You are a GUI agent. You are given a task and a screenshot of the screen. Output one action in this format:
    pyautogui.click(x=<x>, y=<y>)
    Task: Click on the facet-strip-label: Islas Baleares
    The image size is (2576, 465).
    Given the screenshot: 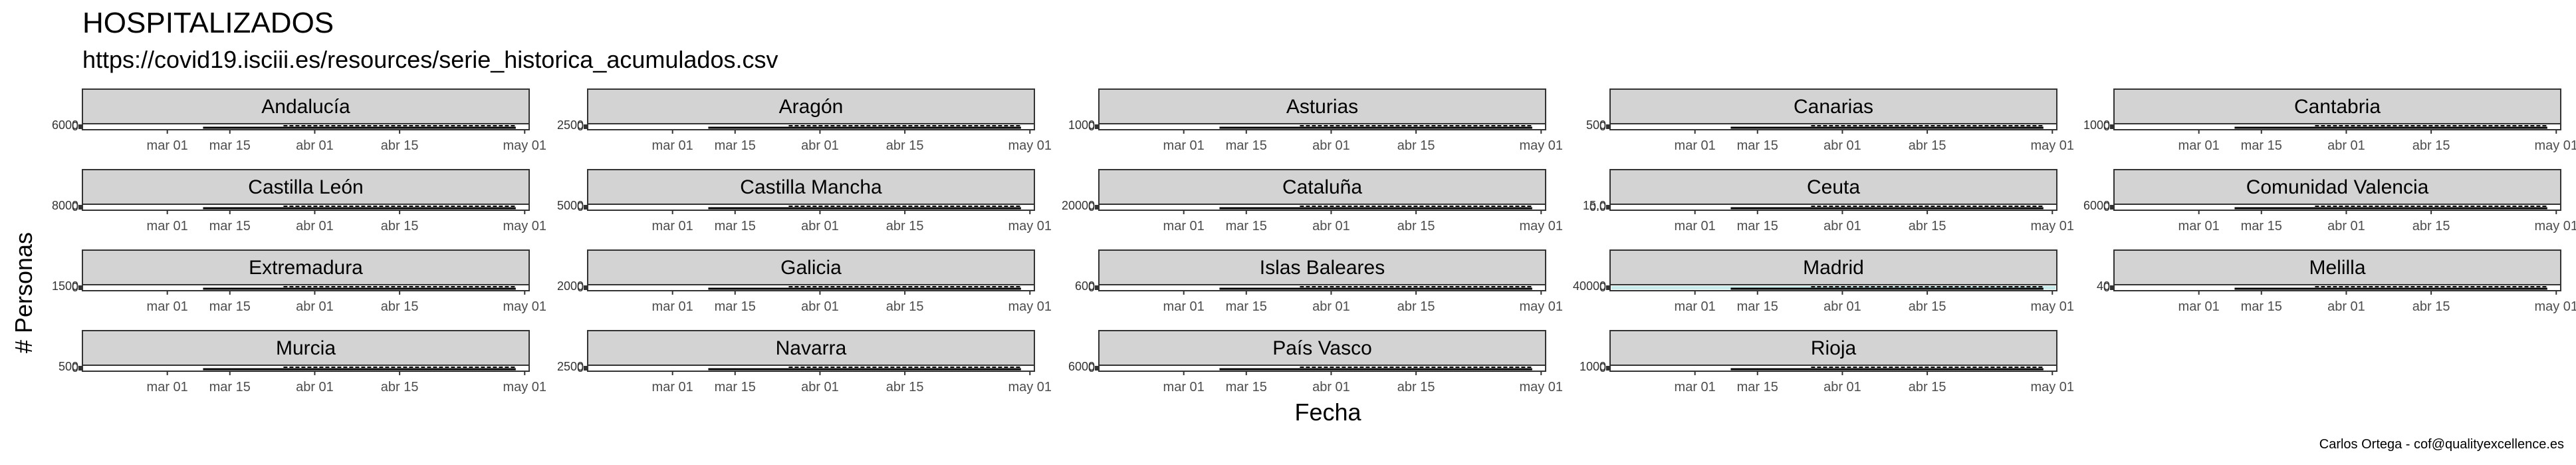 What is the action you would take?
    pyautogui.click(x=1322, y=268)
    